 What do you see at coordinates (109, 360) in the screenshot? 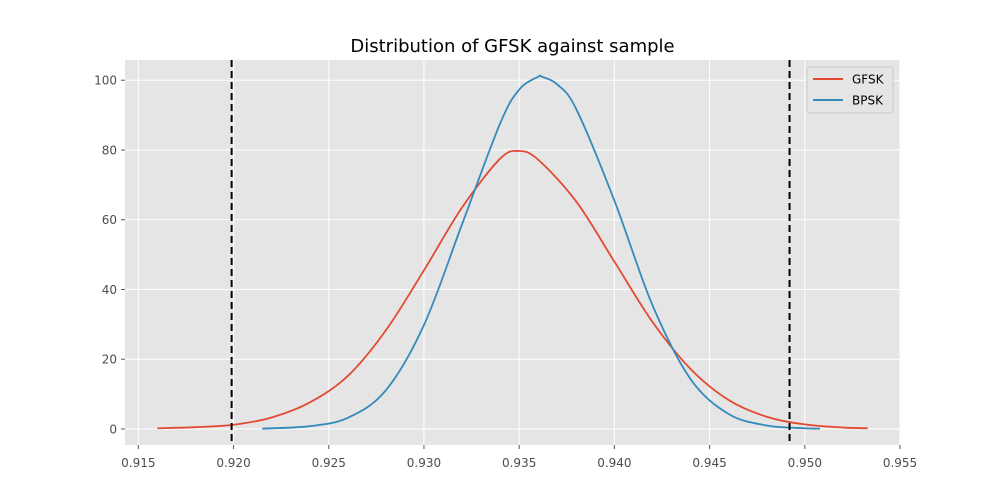
I see `y-tick-label: 20` at bounding box center [109, 360].